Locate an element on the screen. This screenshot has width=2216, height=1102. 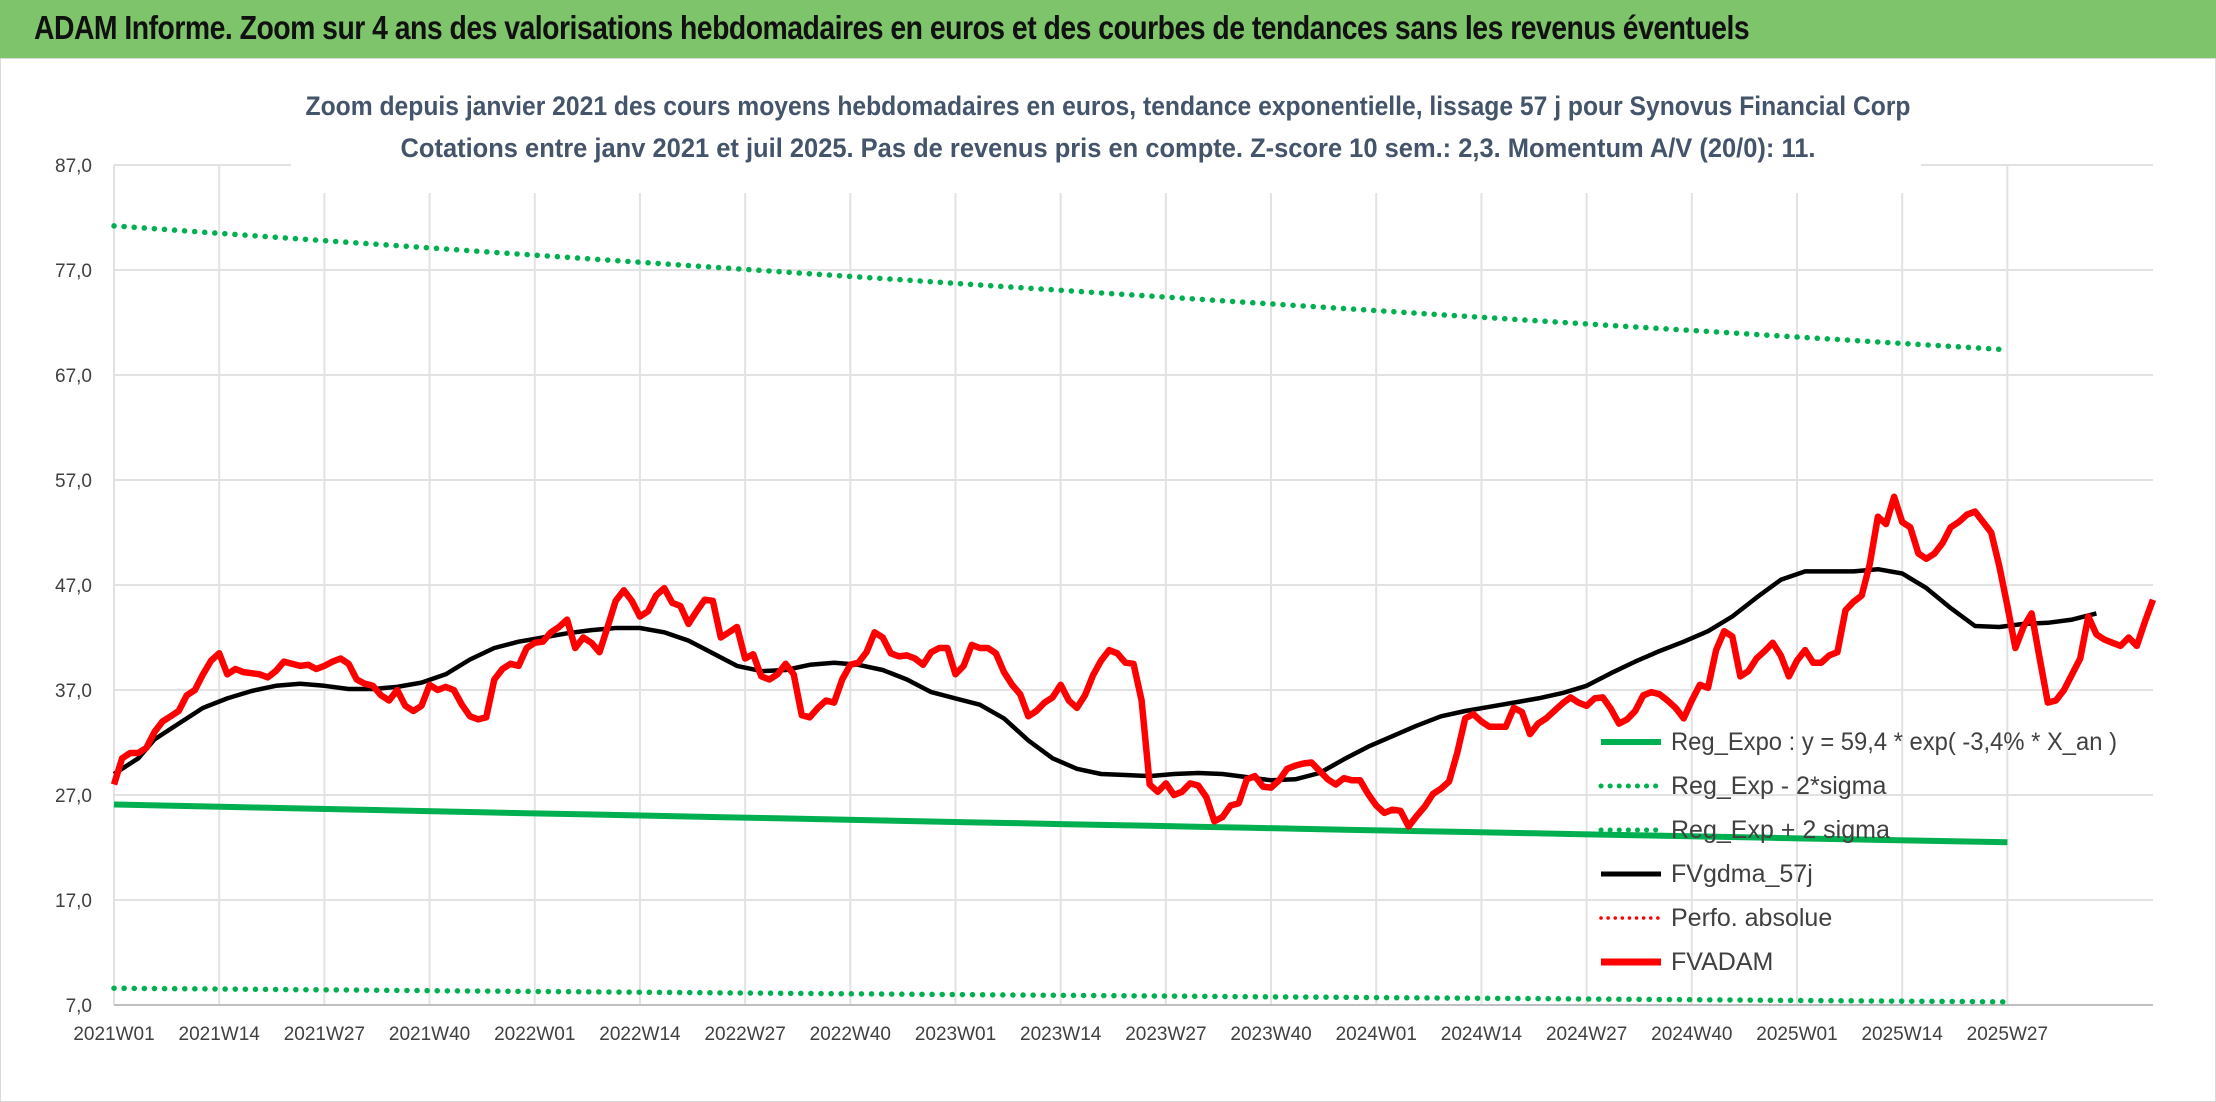
series-reg-expo is located at coordinates (1060, 823).